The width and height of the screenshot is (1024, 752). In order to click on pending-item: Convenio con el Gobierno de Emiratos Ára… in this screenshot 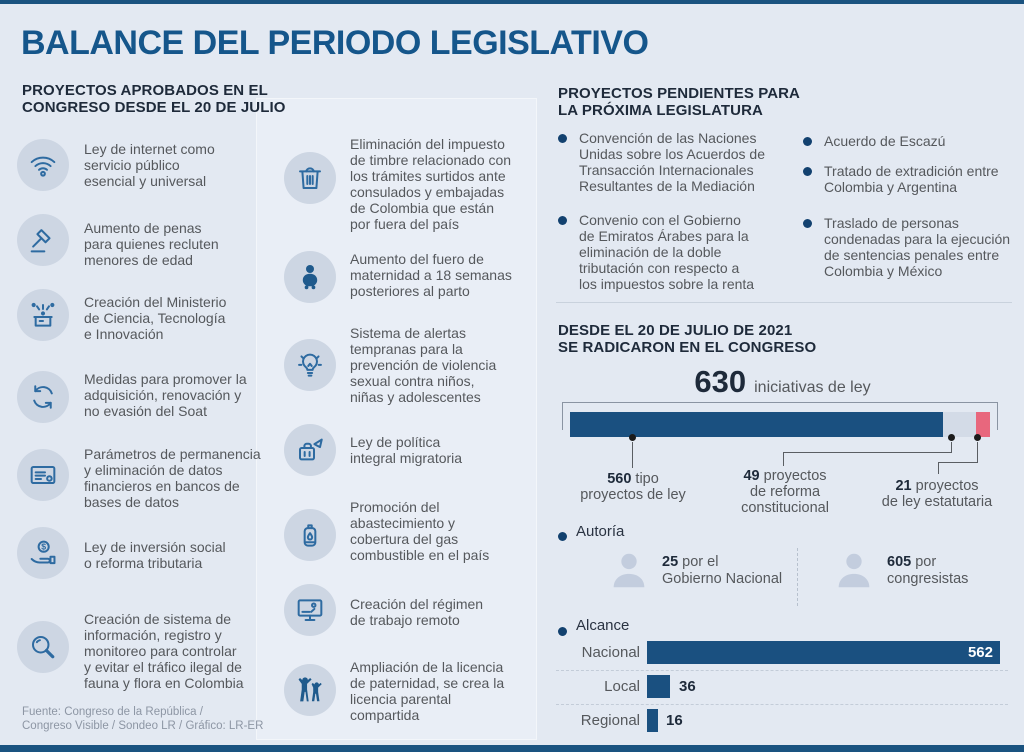, I will do `click(670, 252)`.